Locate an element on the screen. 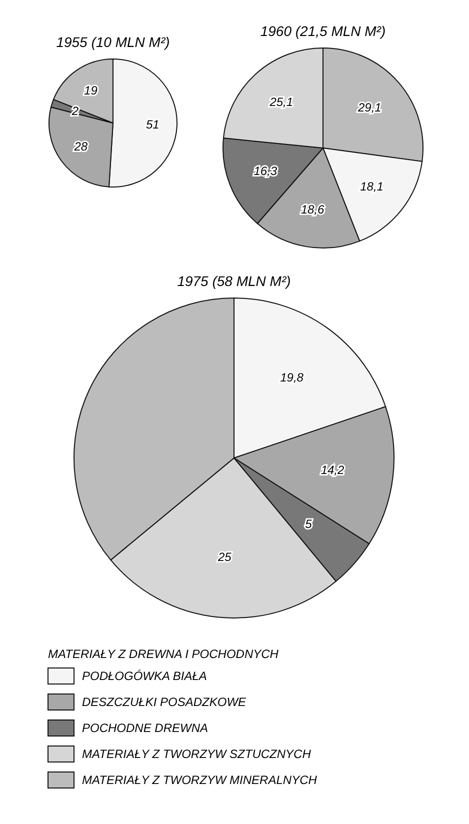  data-label: 5 is located at coordinates (308, 523).